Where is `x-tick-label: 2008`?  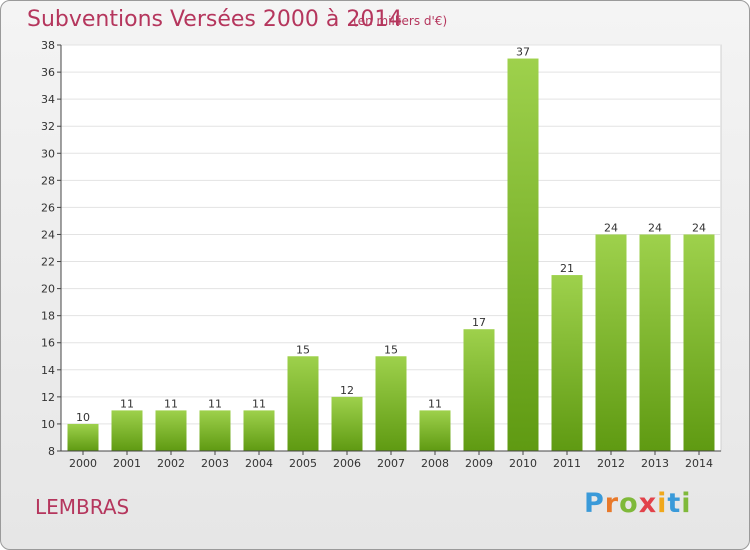
x-tick-label: 2008 is located at coordinates (435, 463).